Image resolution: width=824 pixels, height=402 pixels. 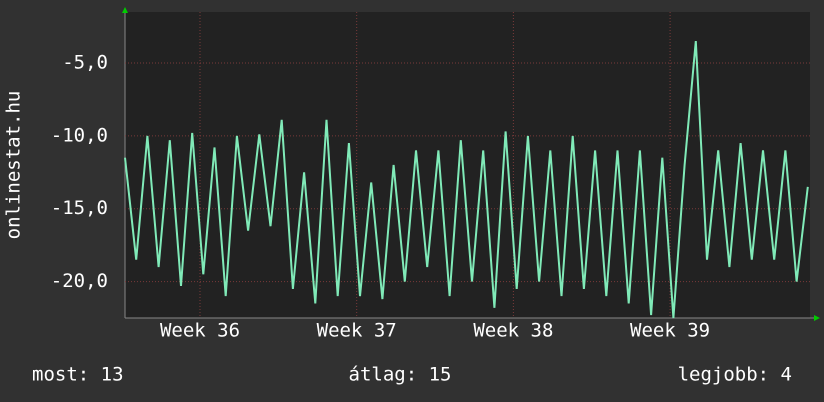 What do you see at coordinates (817, 318) in the screenshot?
I see `x-arrow` at bounding box center [817, 318].